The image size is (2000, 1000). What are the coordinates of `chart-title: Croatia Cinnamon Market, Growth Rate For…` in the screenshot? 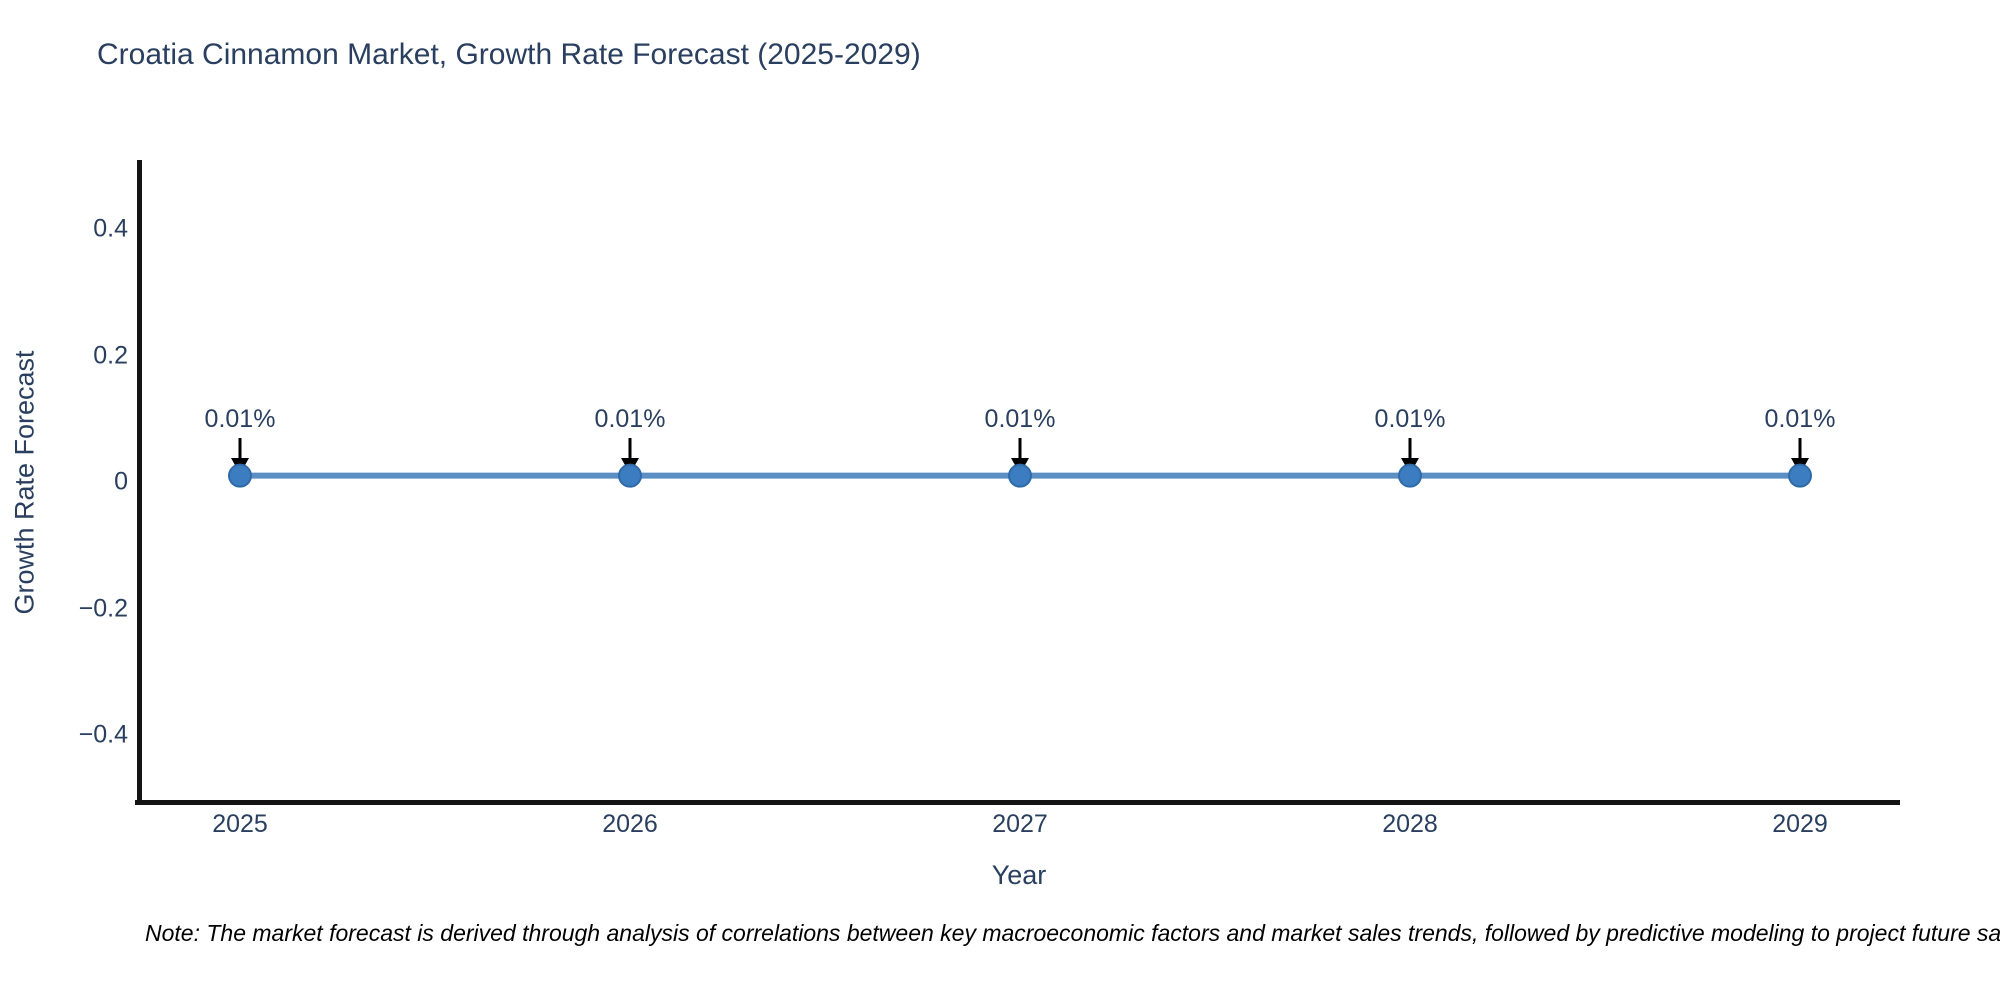 It's located at (509, 54).